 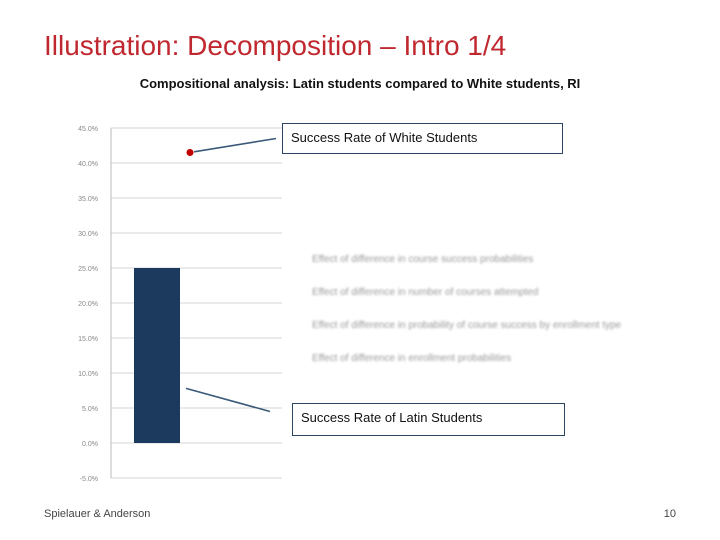 I want to click on y-tick-label: 0.0%, so click(x=90, y=444).